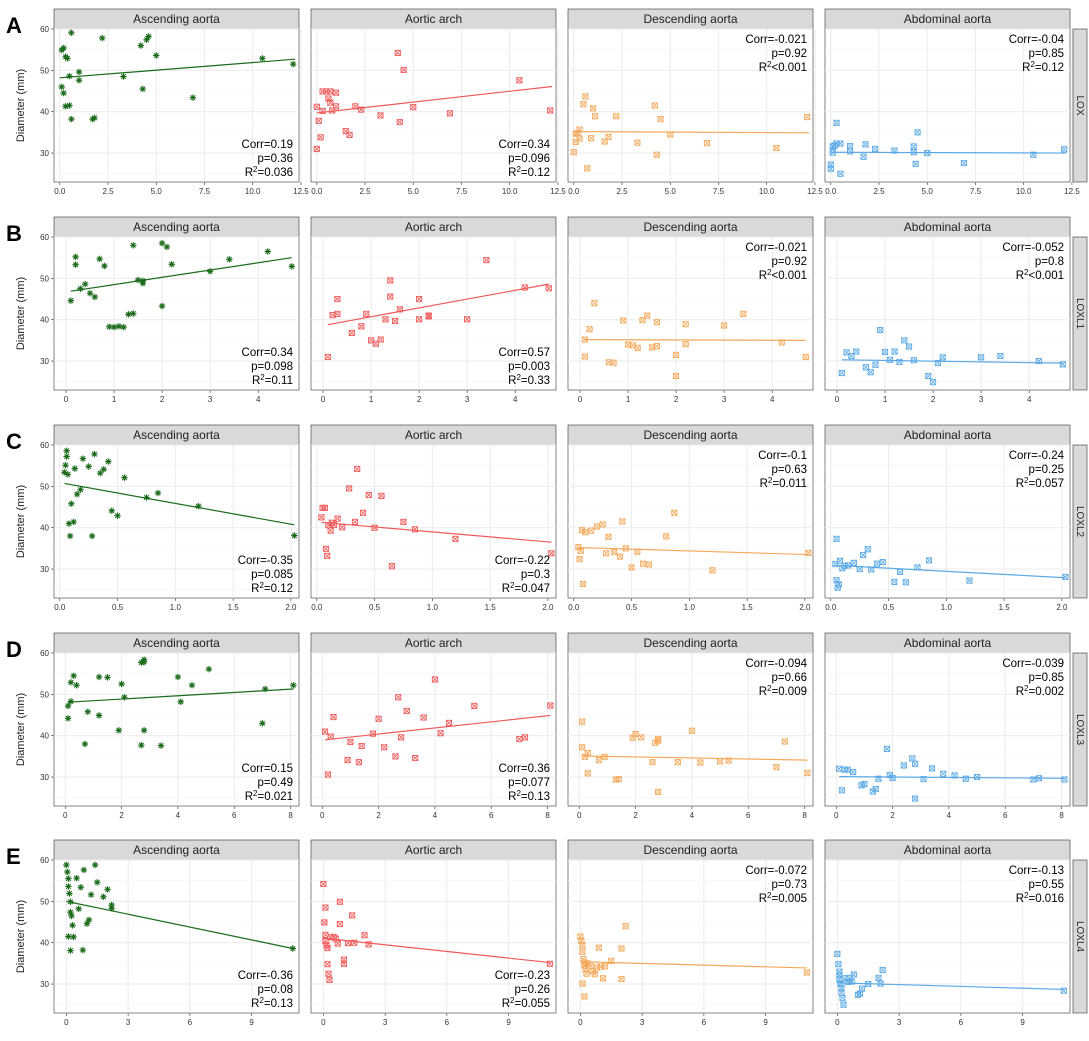 The image size is (1089, 1041). Describe the element at coordinates (44, 777) in the screenshot. I see `y-tick-label: 30` at that location.